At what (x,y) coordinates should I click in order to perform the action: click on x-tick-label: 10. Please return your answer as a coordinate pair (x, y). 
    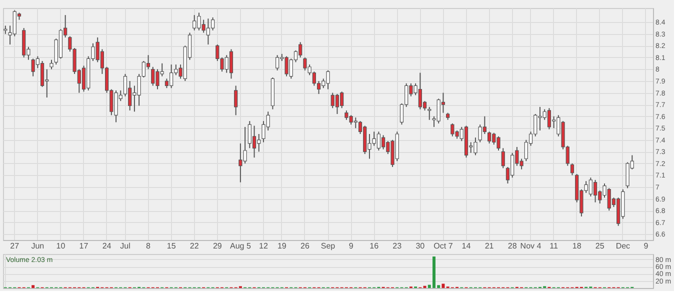
    Looking at the image, I should click on (61, 246).